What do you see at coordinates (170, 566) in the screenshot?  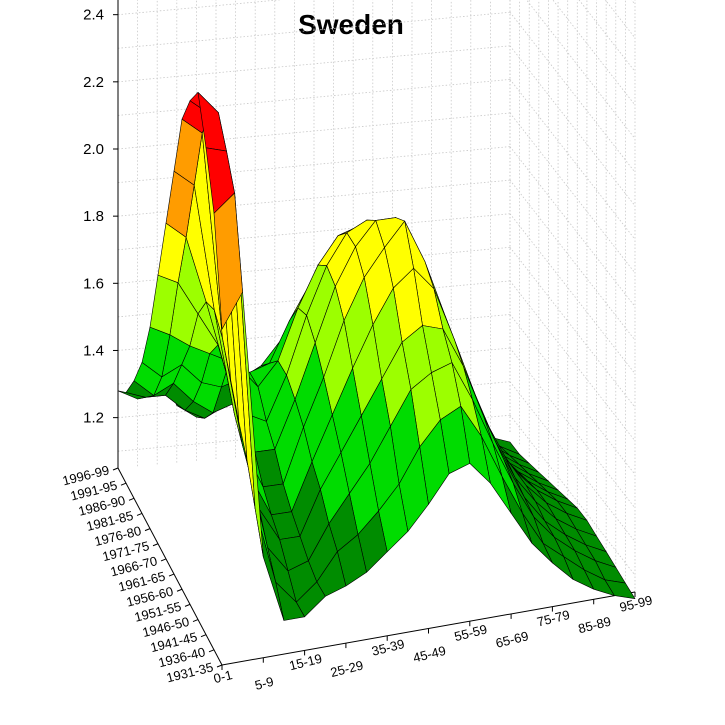 I see `cohort-axis-line` at bounding box center [170, 566].